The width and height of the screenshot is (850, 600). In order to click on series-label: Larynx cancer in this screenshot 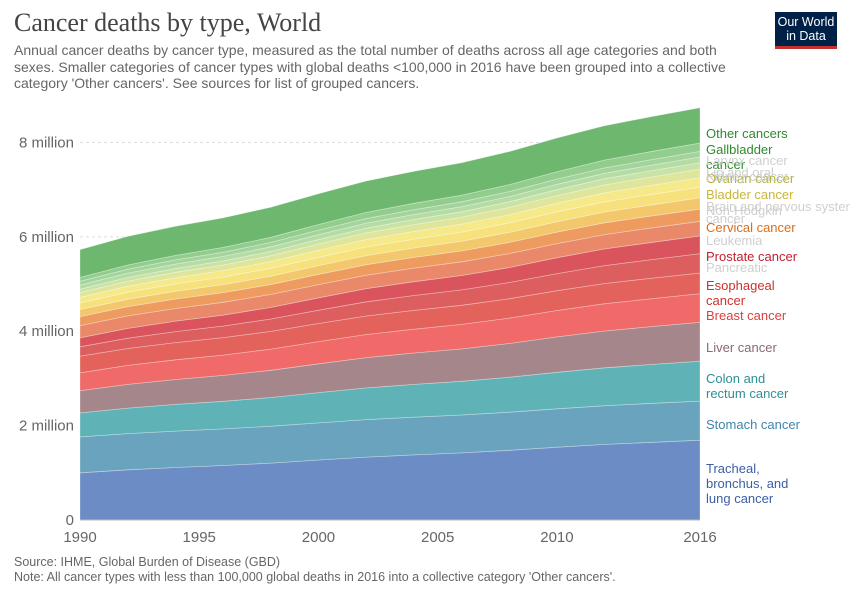, I will do `click(747, 160)`.